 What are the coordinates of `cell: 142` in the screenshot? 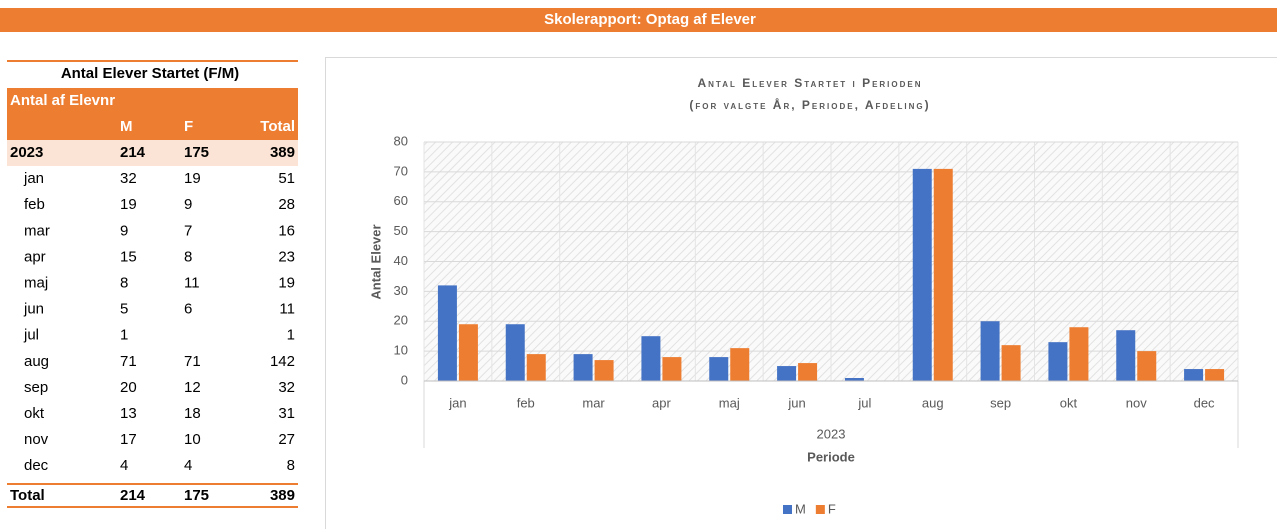 It's located at (282, 361).